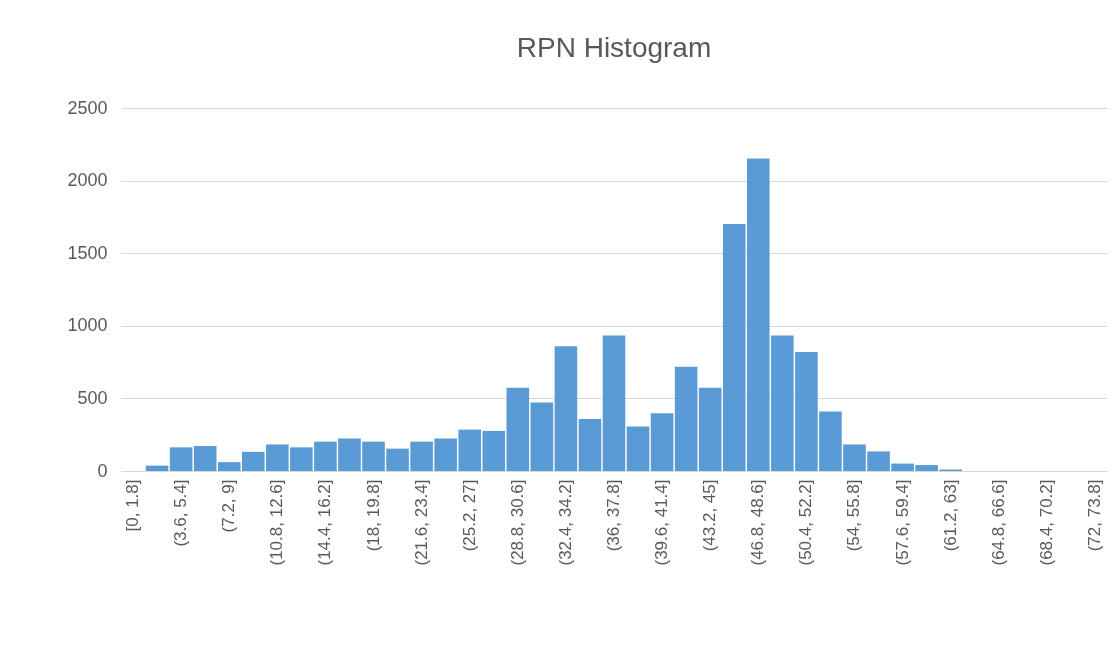 This screenshot has height=656, width=1120. Describe the element at coordinates (373, 515) in the screenshot. I see `x-tick-label: (18, 19.8]` at that location.